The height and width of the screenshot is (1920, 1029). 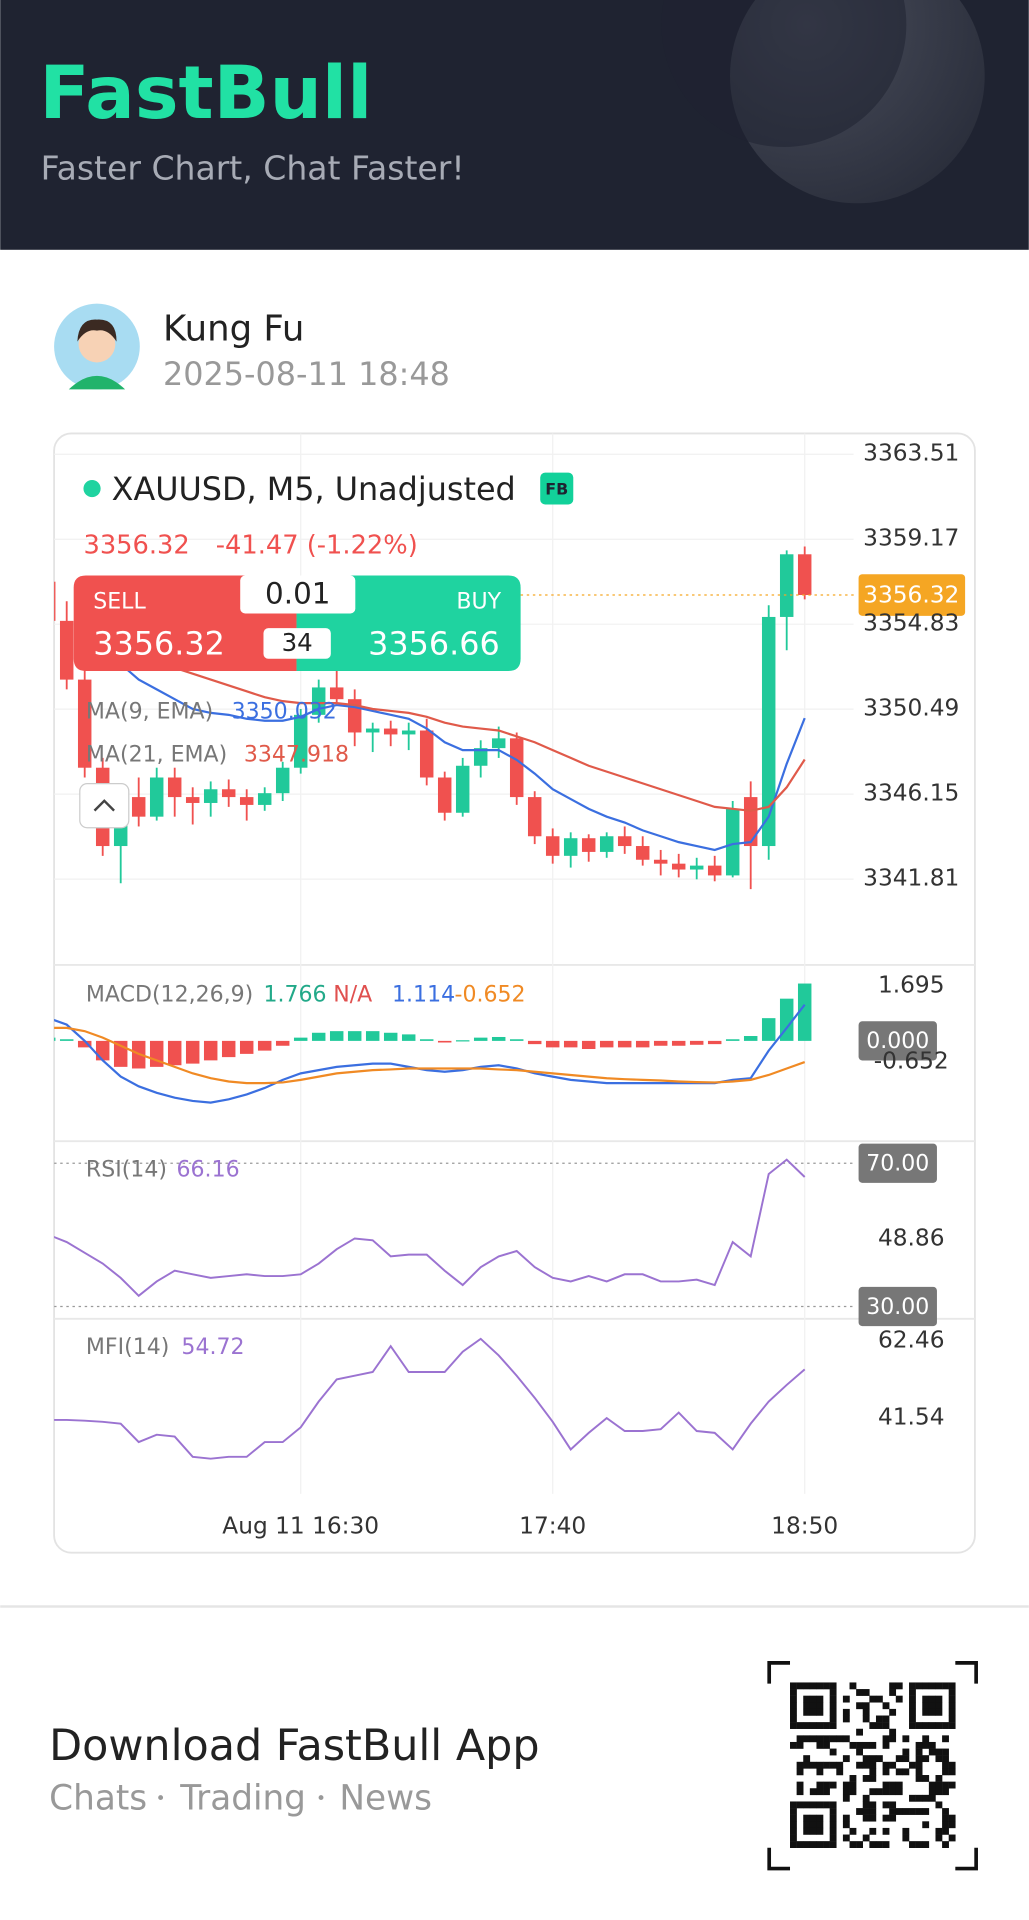 I want to click on axis-badge, so click(x=897, y=1306).